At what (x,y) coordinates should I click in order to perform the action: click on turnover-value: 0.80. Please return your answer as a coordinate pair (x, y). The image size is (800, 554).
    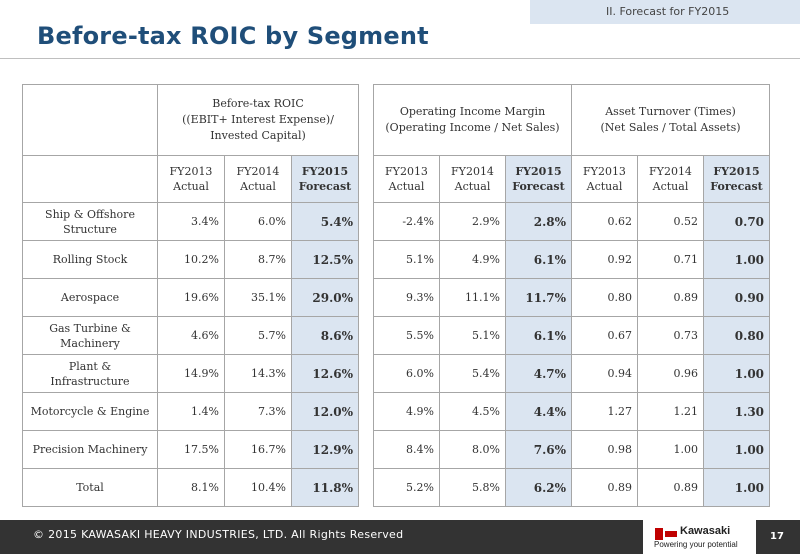
    Looking at the image, I should click on (604, 297).